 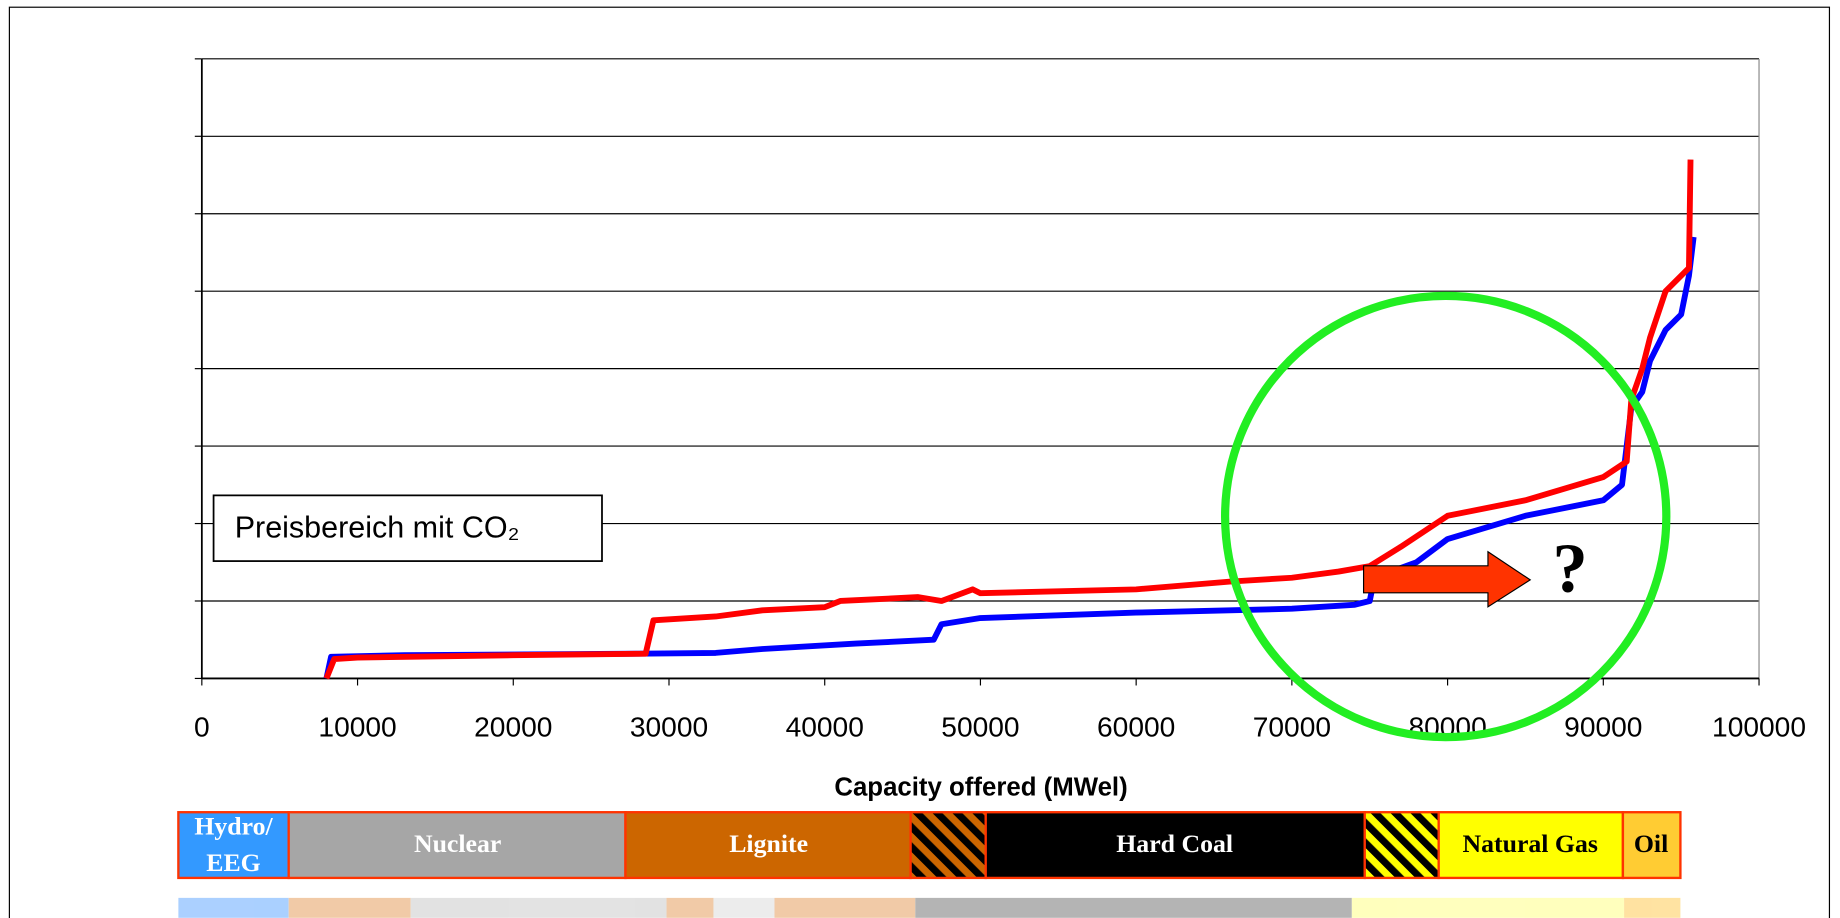 What do you see at coordinates (1603, 726) in the screenshot?
I see `x-tick-label: 90000` at bounding box center [1603, 726].